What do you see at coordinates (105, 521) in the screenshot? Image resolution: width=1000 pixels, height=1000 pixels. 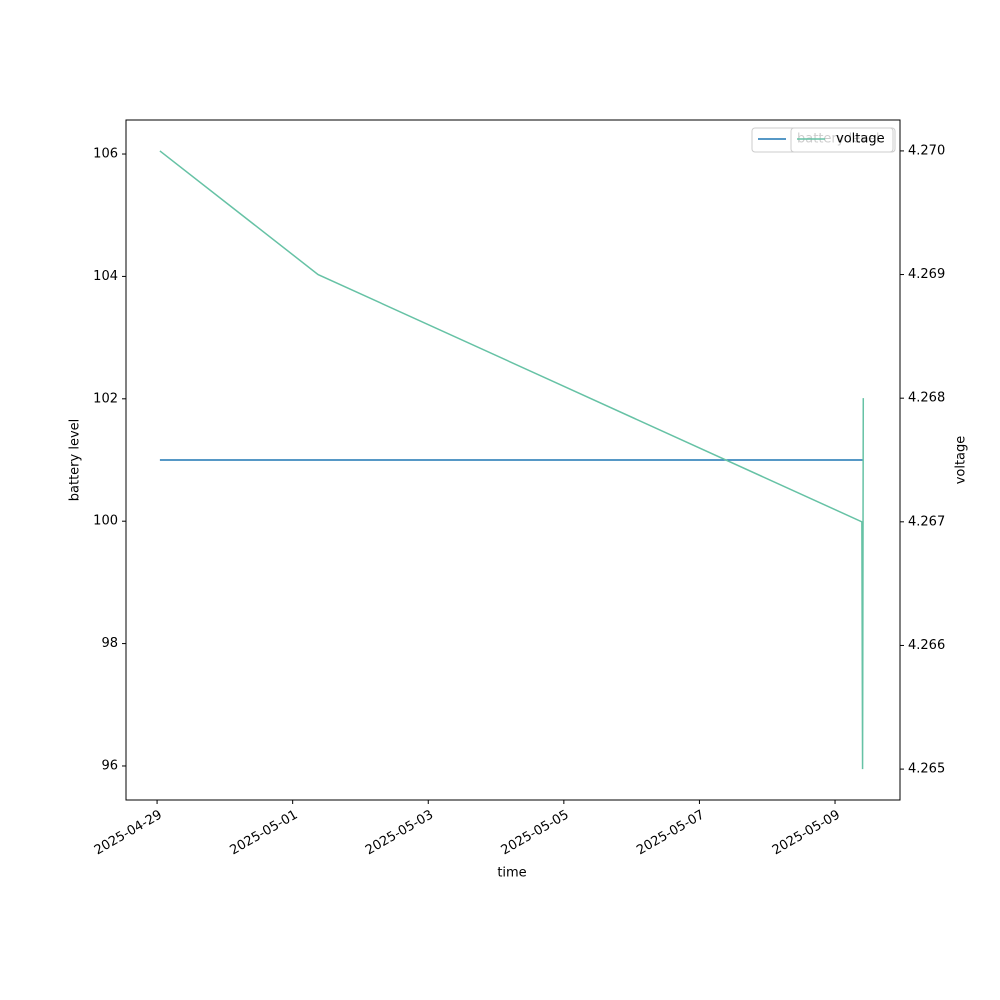 I see `y-tick-label: 100` at bounding box center [105, 521].